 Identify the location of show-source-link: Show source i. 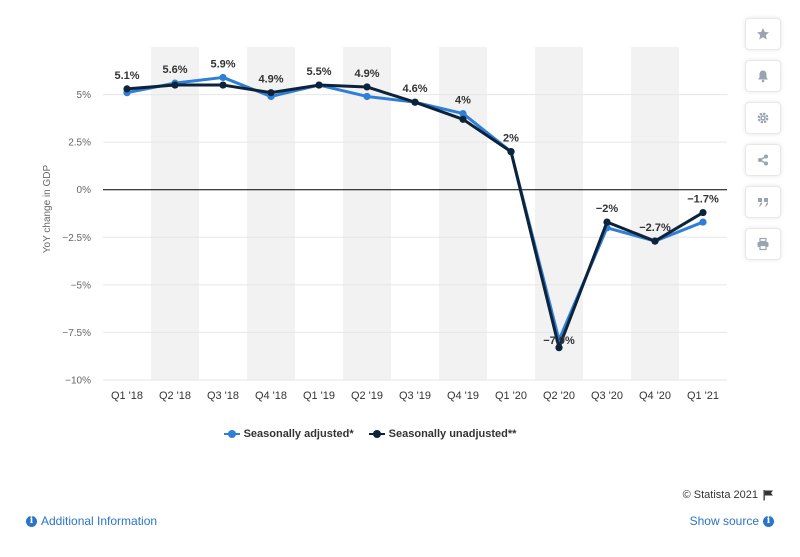
(732, 521).